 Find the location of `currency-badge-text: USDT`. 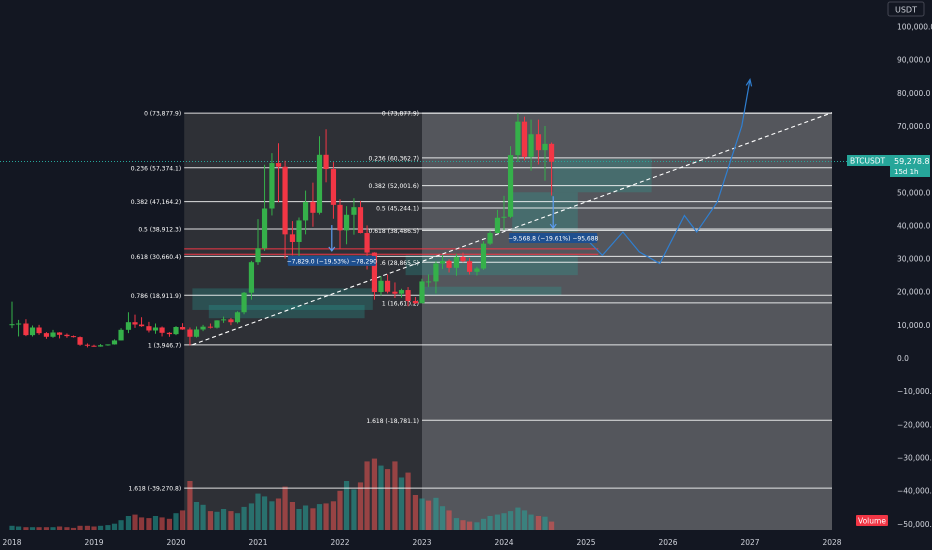

currency-badge-text: USDT is located at coordinates (906, 10).